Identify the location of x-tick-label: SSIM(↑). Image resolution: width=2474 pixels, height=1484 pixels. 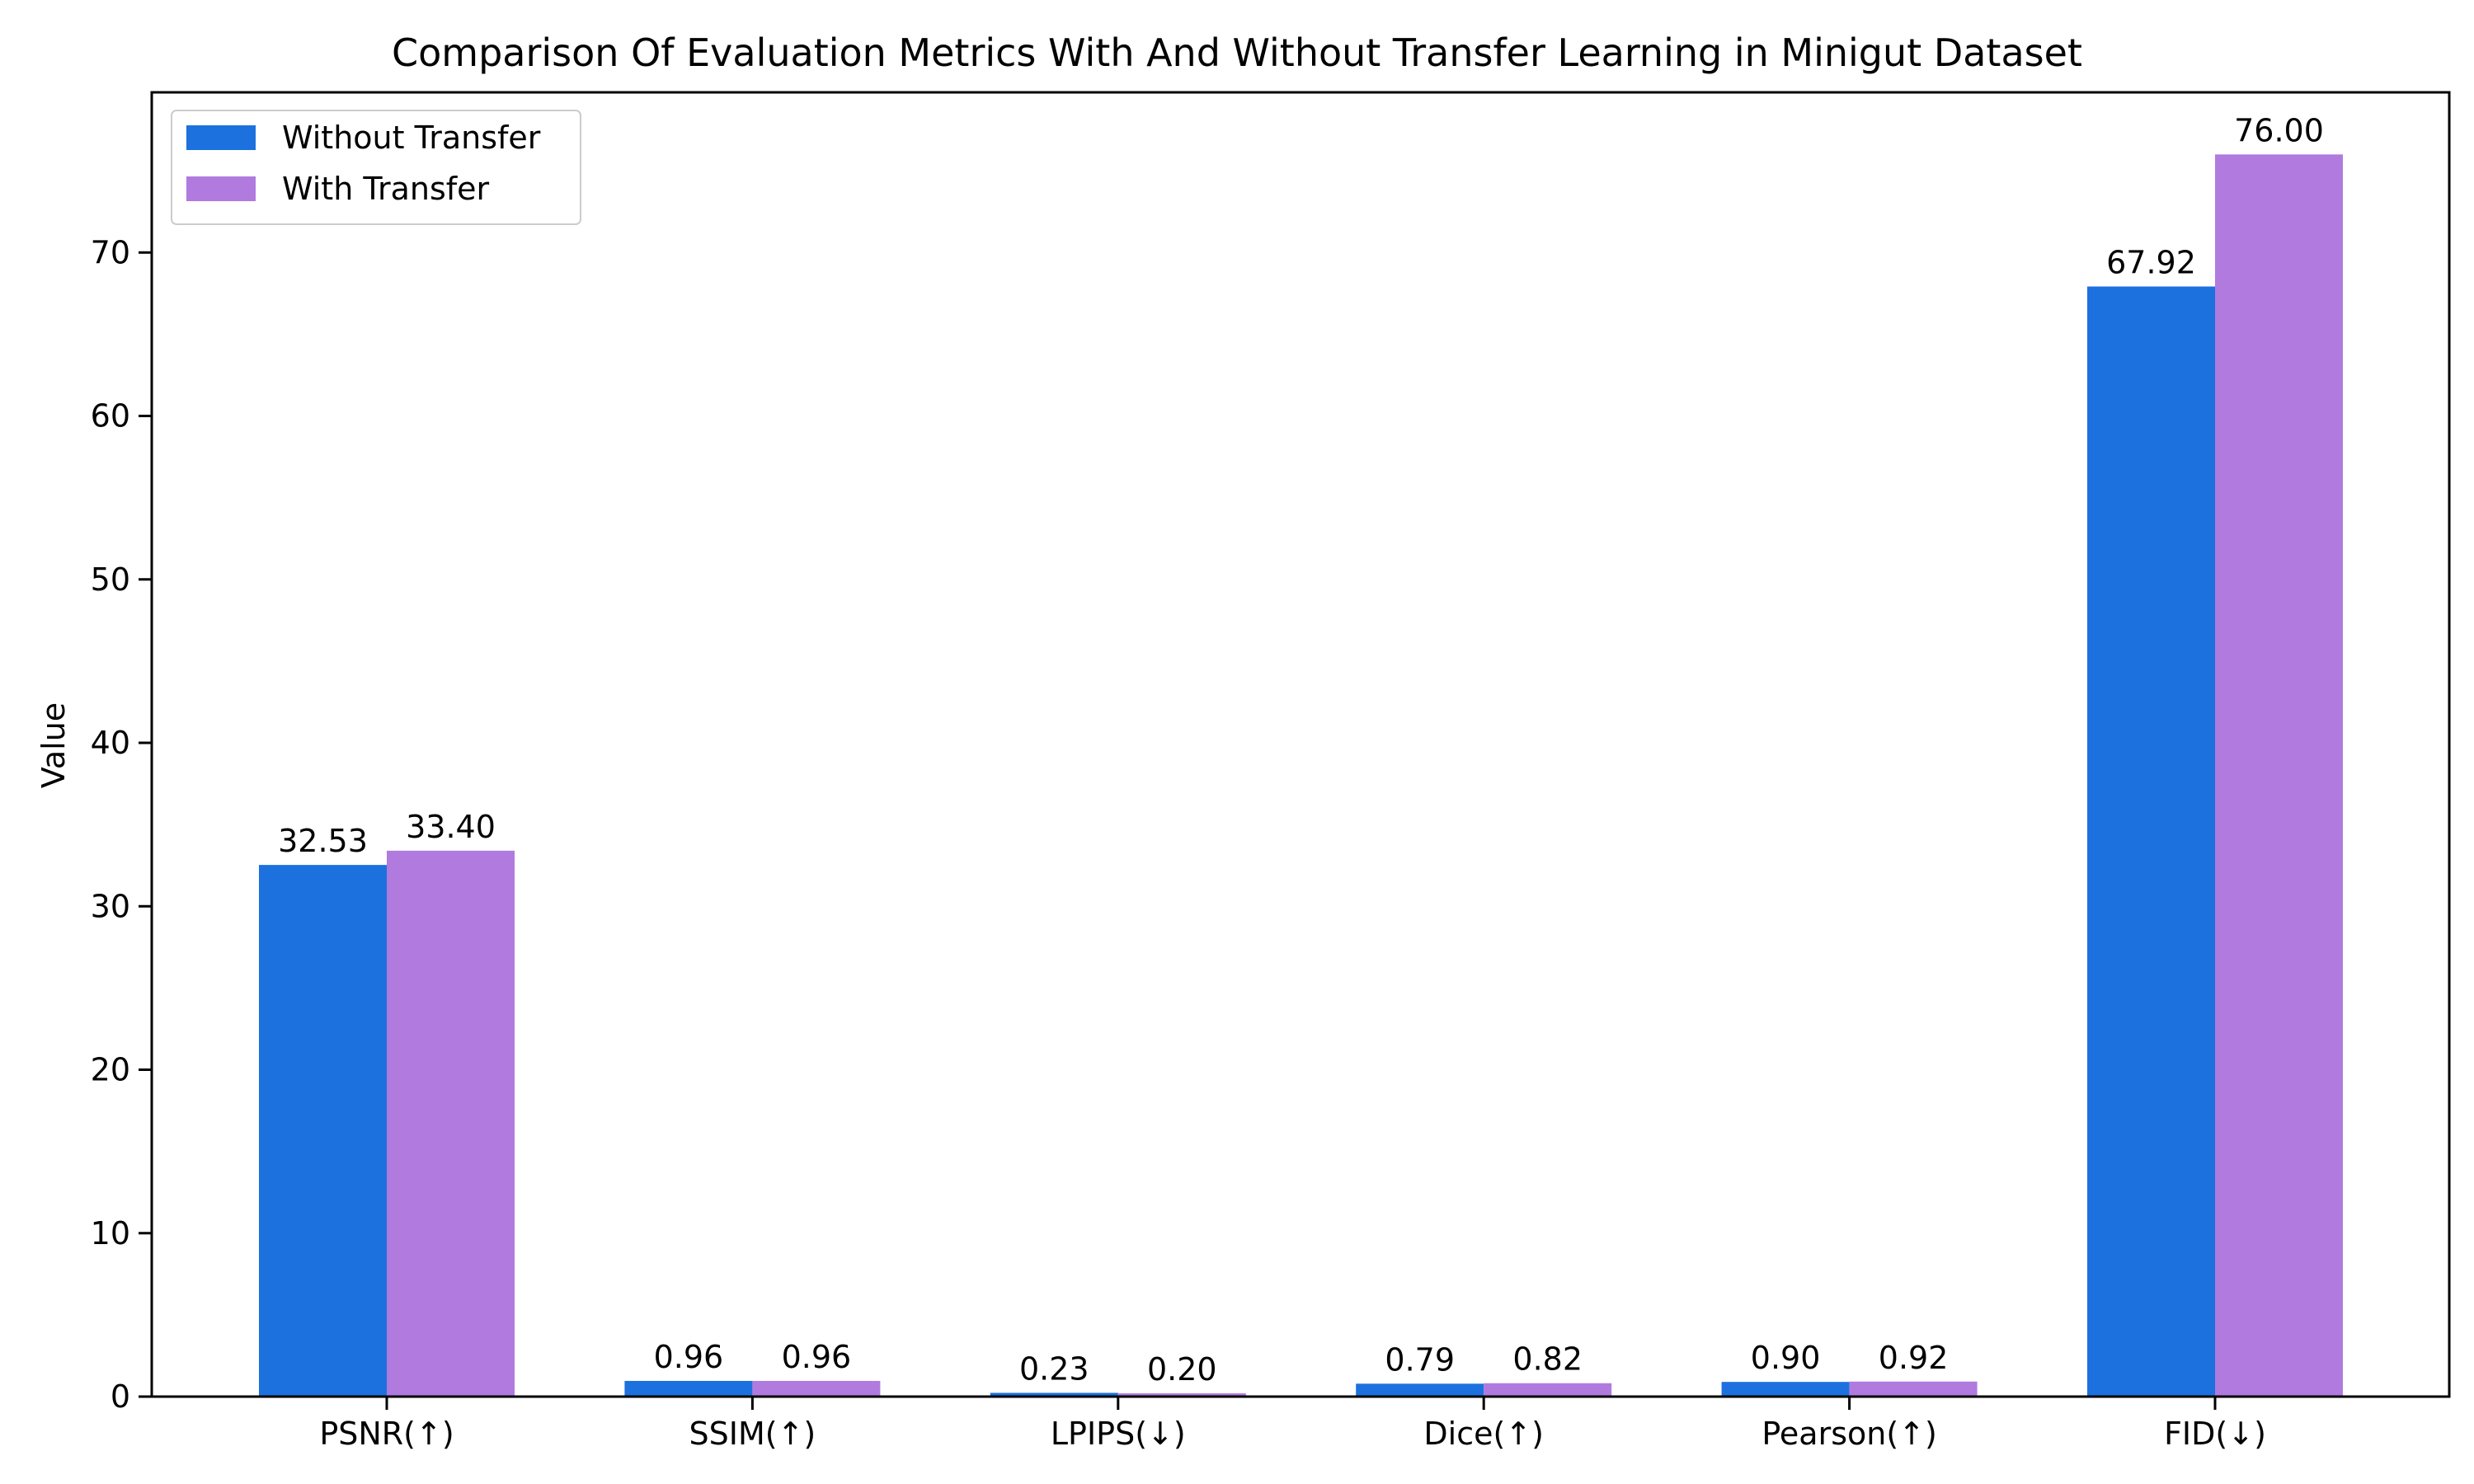
(752, 1434).